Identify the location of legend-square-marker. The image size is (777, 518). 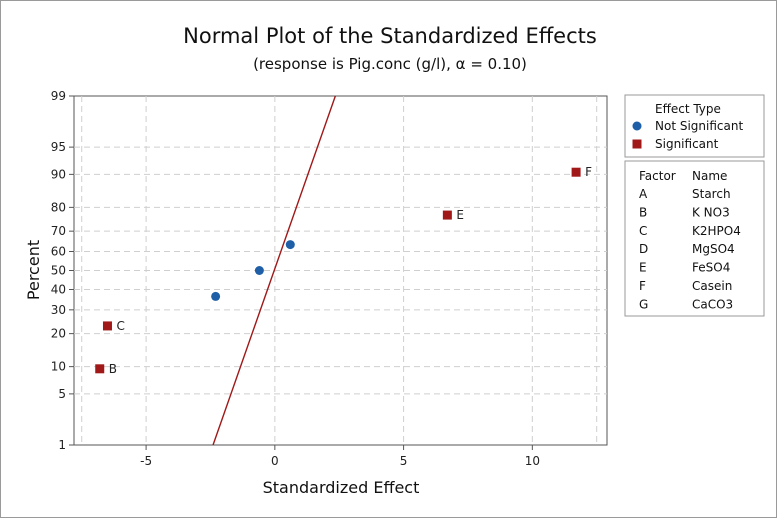
(637, 144).